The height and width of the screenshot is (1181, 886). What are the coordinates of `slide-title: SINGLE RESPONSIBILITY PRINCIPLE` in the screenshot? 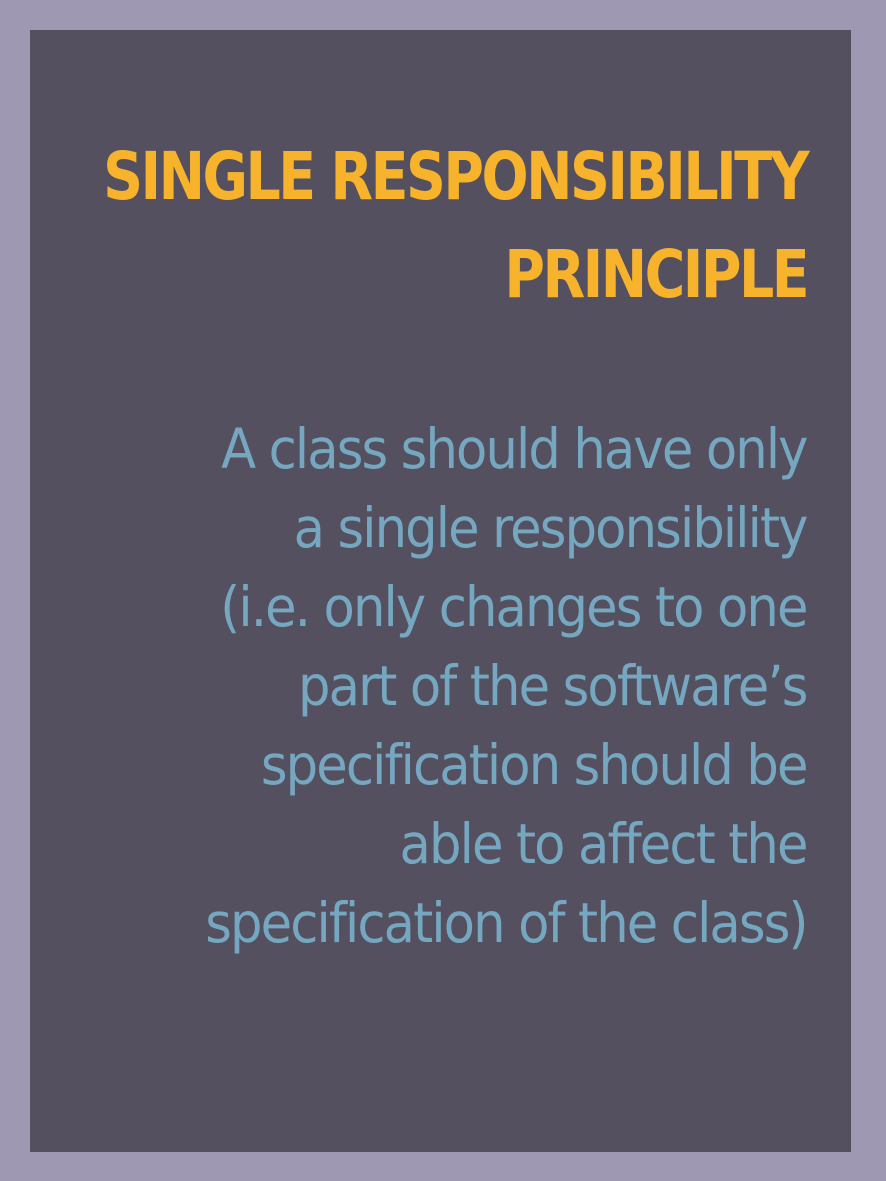 It's located at (456, 226).